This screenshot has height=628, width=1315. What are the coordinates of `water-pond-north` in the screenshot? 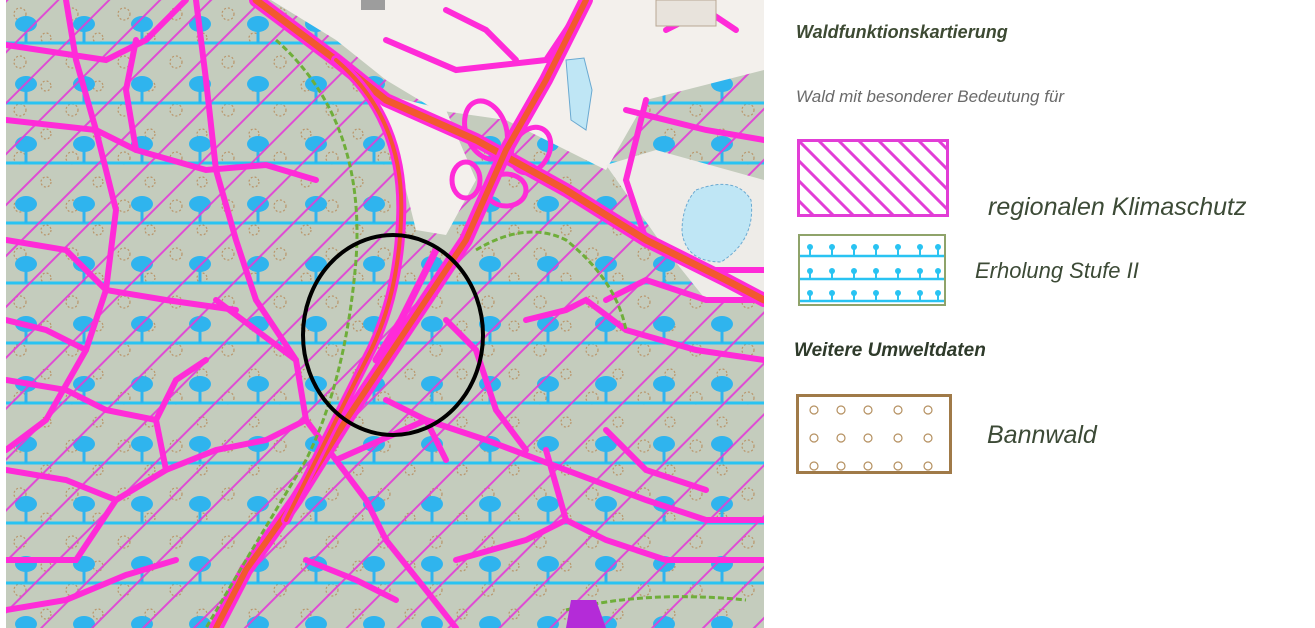 It's located at (579, 94).